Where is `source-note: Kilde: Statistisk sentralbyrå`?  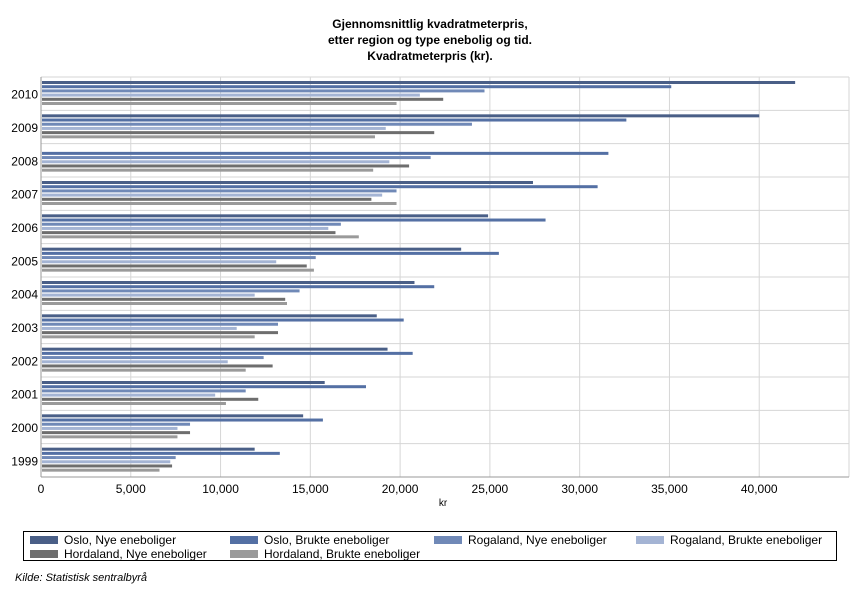
source-note: Kilde: Statistisk sentralbyrå is located at coordinates (81, 578).